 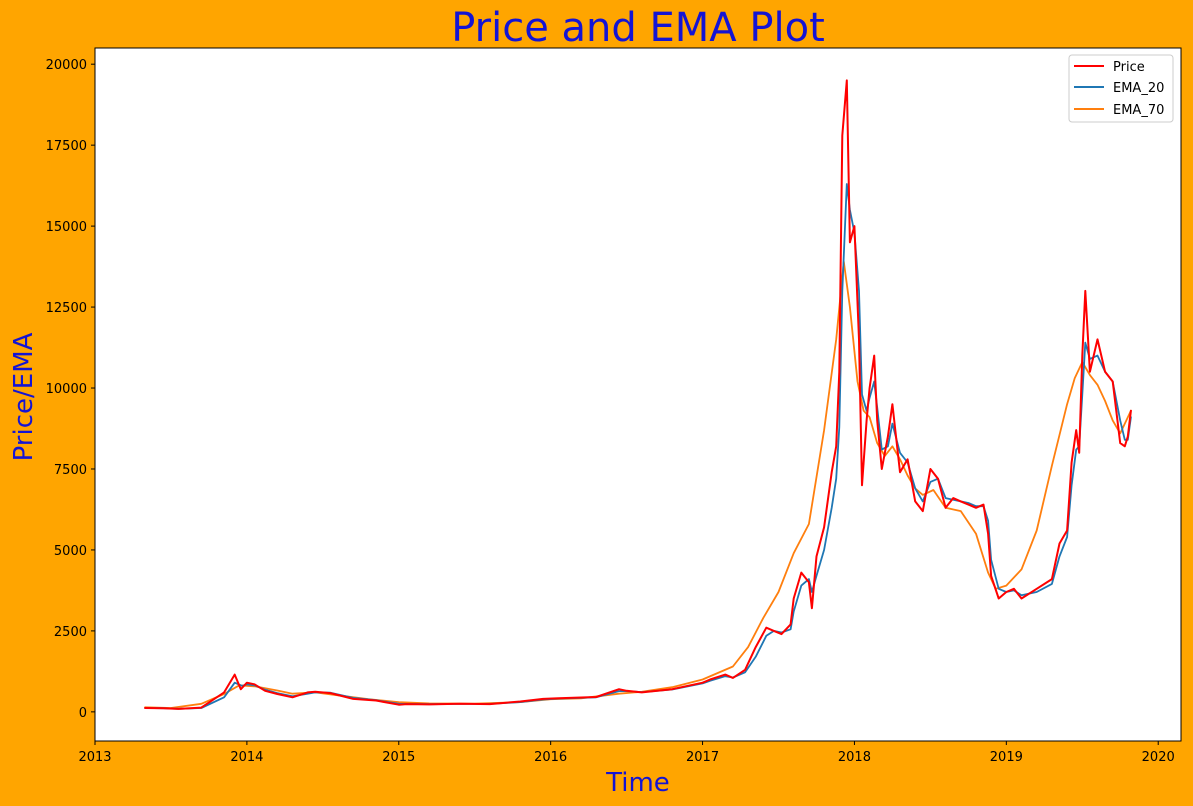 I want to click on legend: Price EMA_20 EMA_70, so click(x=1121, y=88).